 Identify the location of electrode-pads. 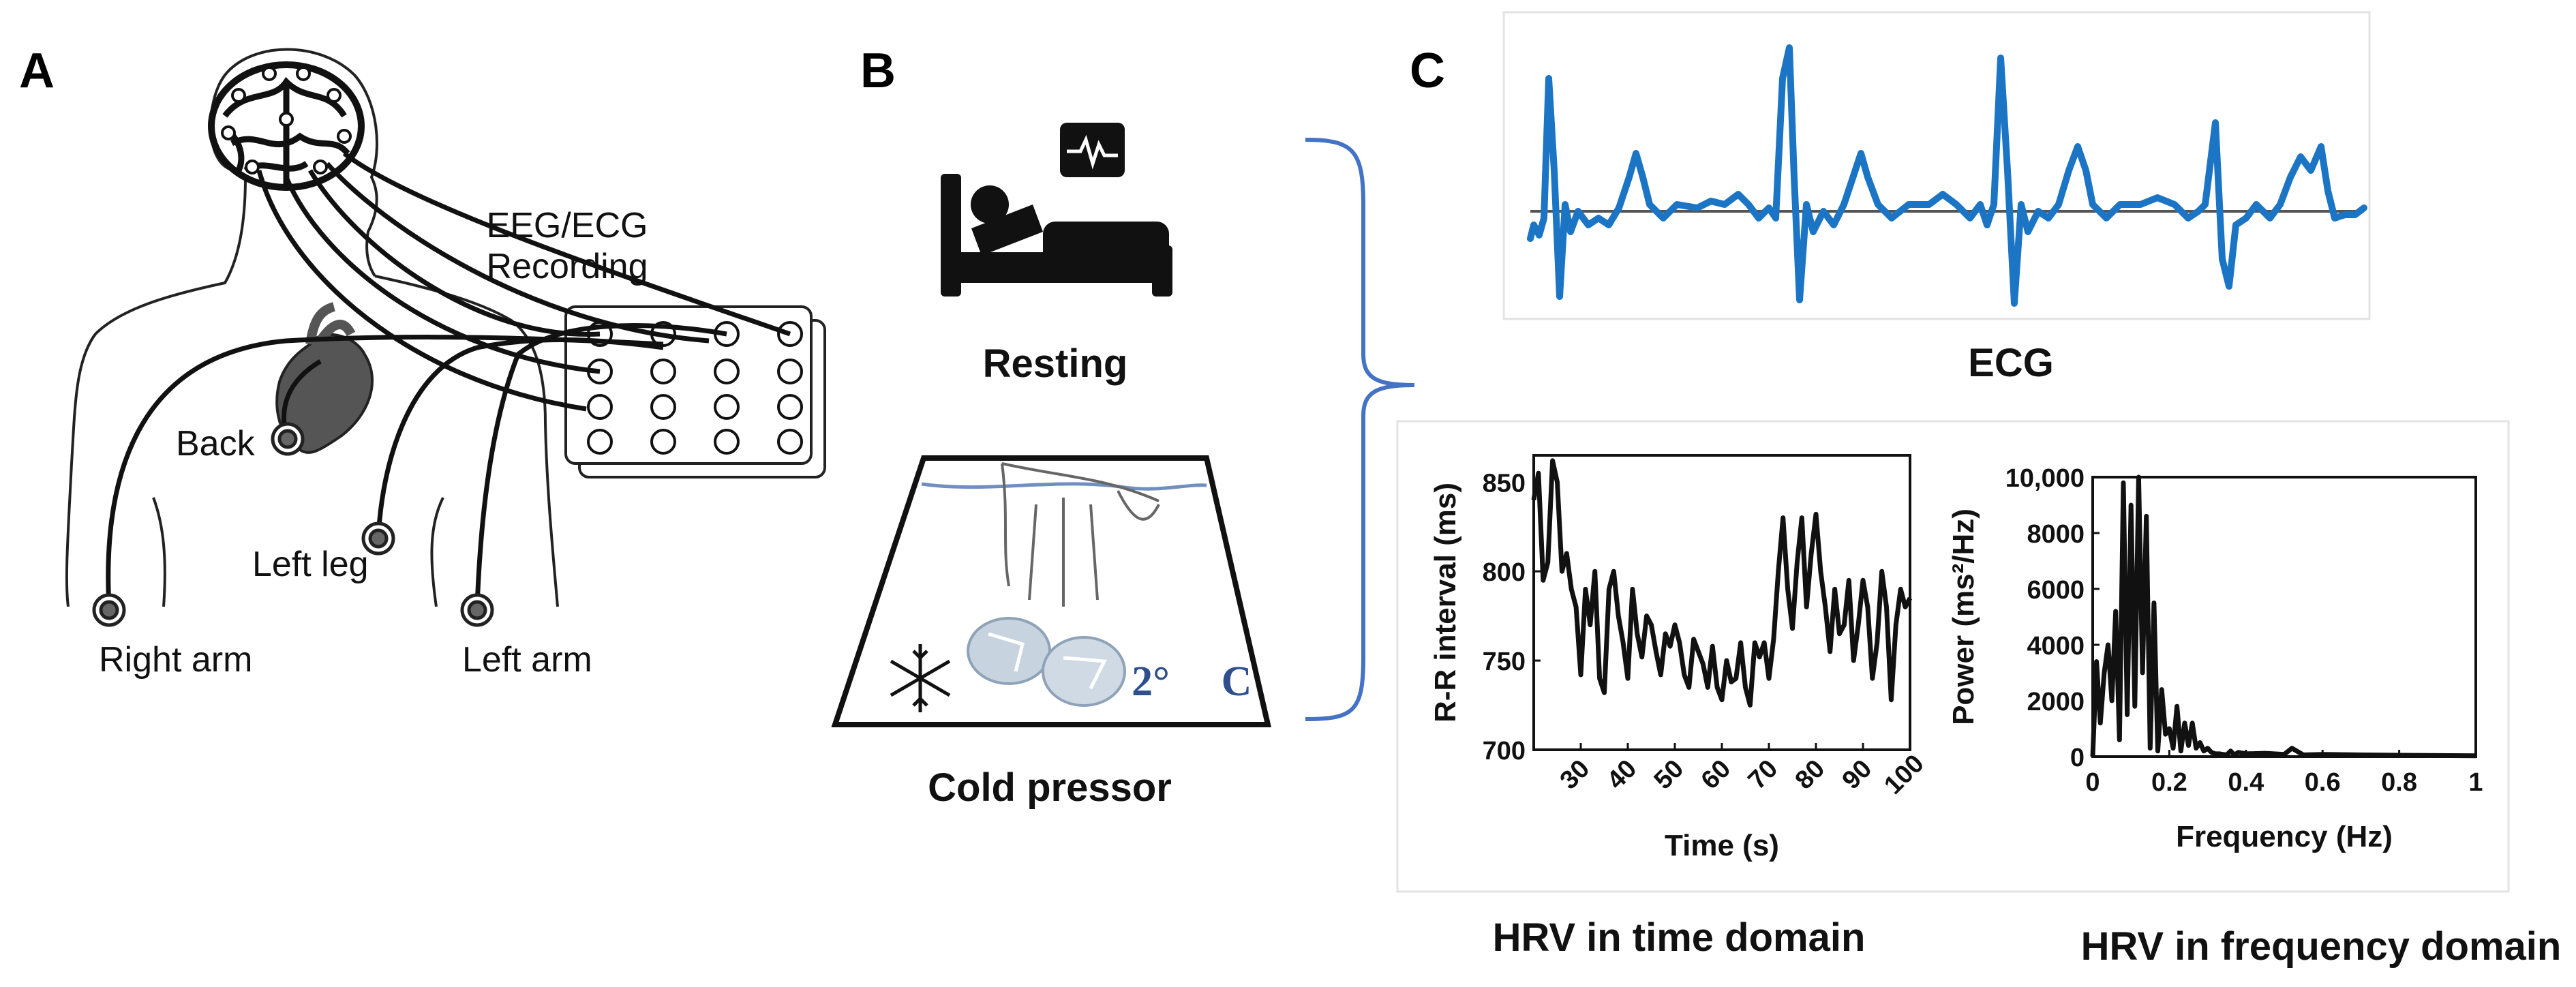
(293, 525).